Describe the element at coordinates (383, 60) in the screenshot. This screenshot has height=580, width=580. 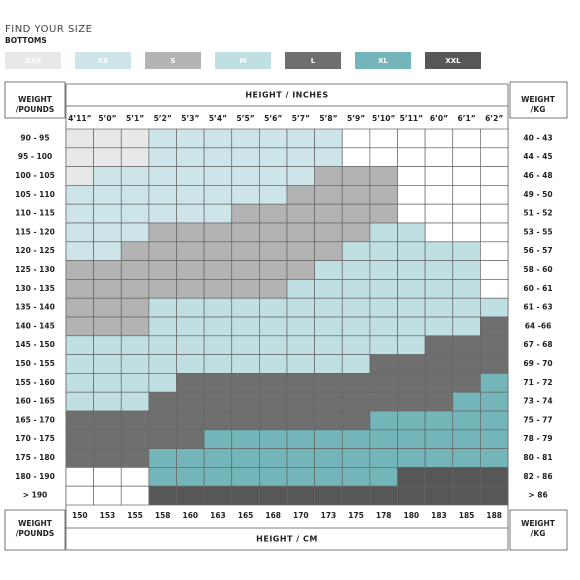
I see `legend-swatch` at that location.